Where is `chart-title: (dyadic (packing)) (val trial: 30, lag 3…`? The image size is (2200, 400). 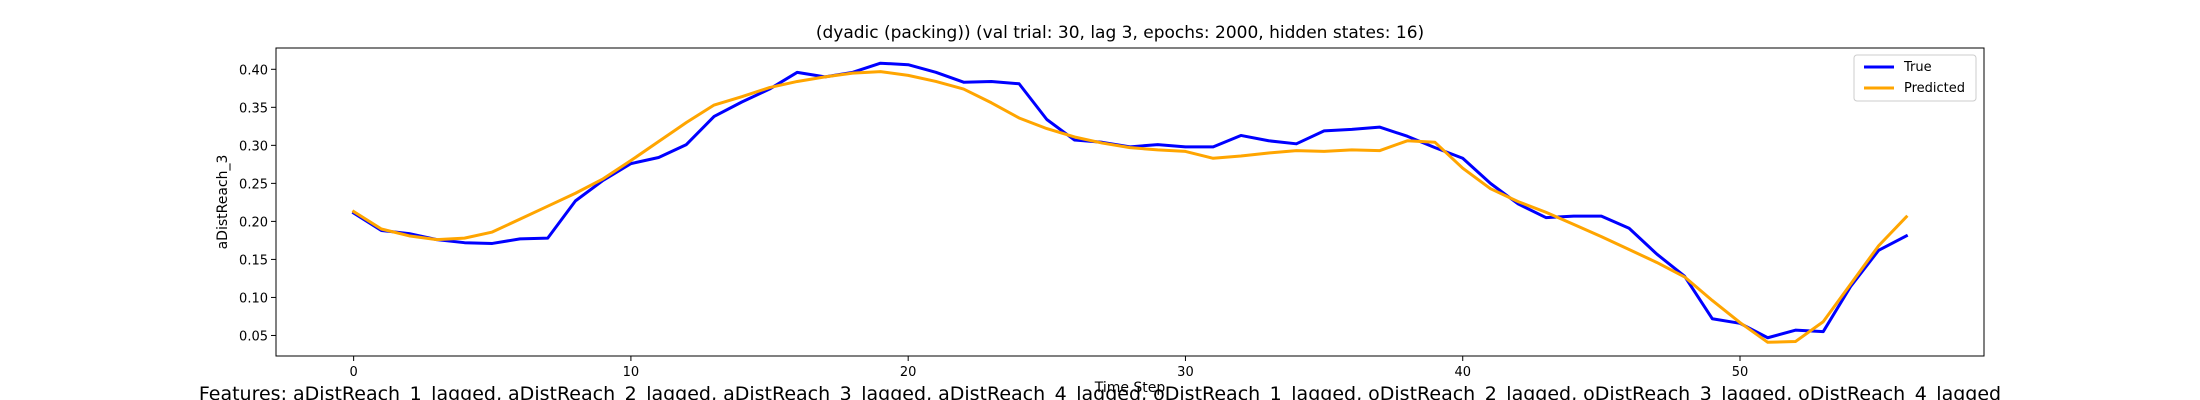
chart-title: (dyadic (packing)) (val trial: 30, lag 3… is located at coordinates (1120, 33).